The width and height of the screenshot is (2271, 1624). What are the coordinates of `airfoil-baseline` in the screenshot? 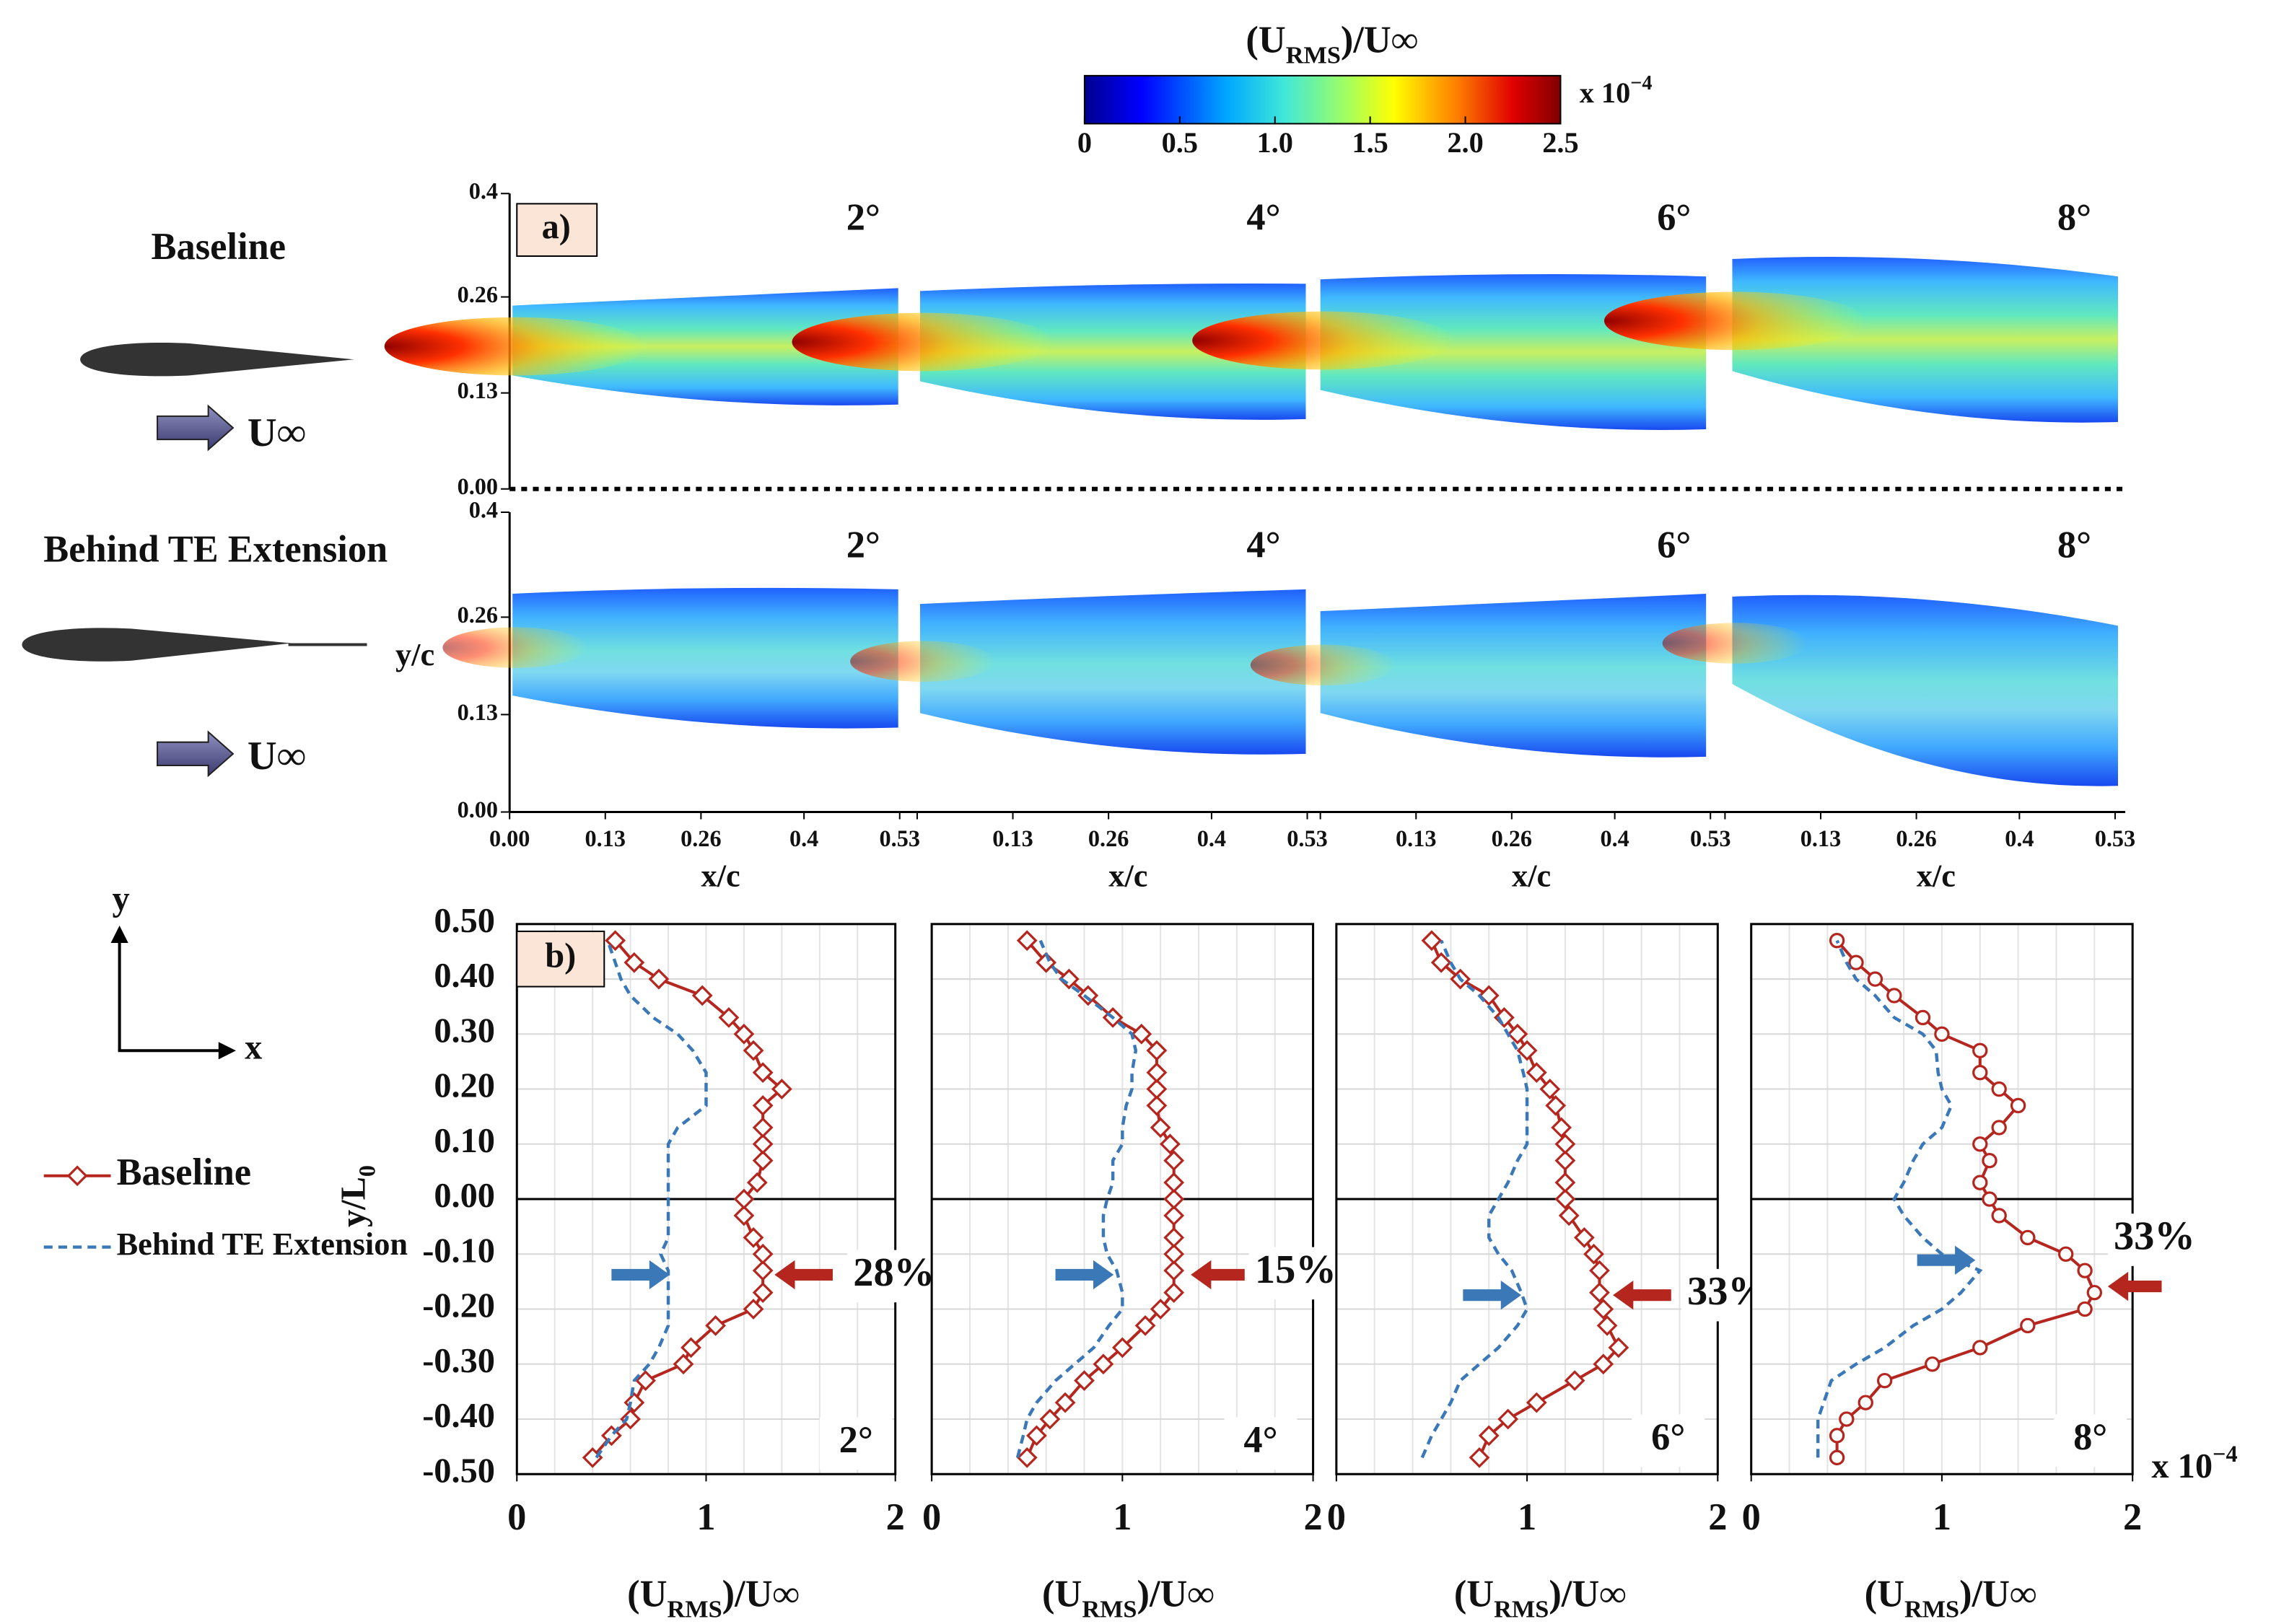 It's located at (217, 359).